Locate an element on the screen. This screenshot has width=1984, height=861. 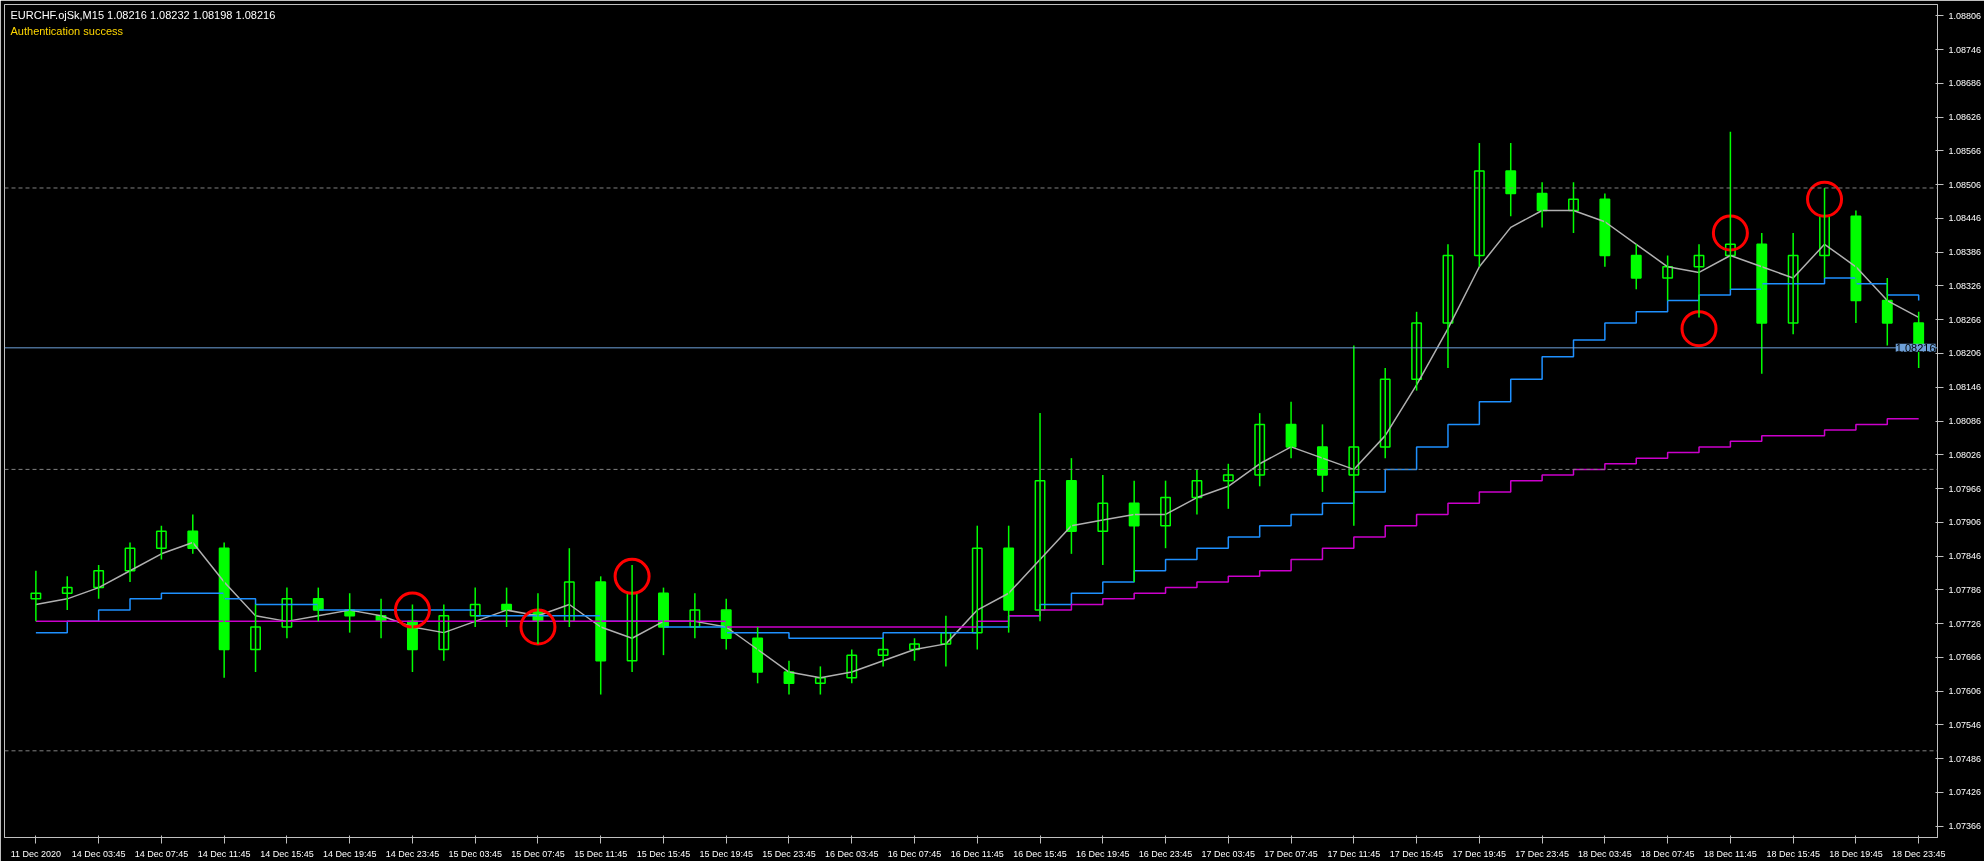
x-tick-label: 14 Dec 07:45 is located at coordinates (161, 853).